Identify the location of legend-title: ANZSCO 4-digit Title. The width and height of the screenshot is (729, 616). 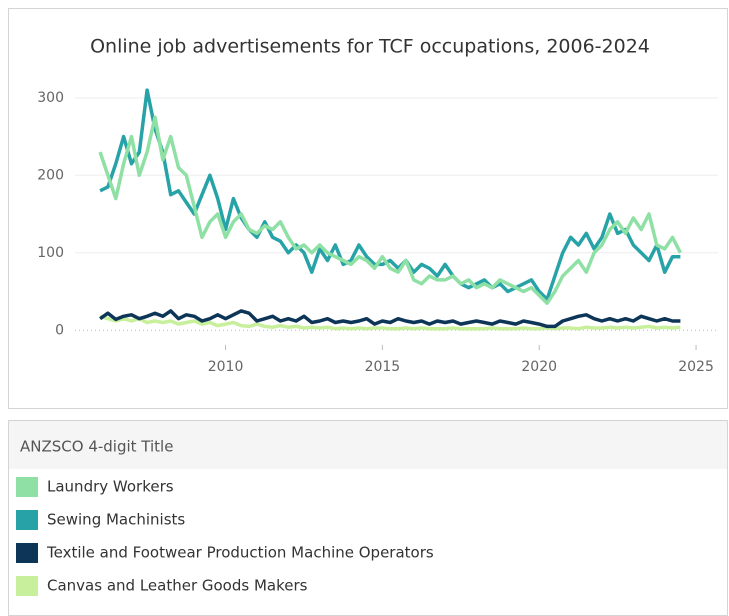
(96, 447).